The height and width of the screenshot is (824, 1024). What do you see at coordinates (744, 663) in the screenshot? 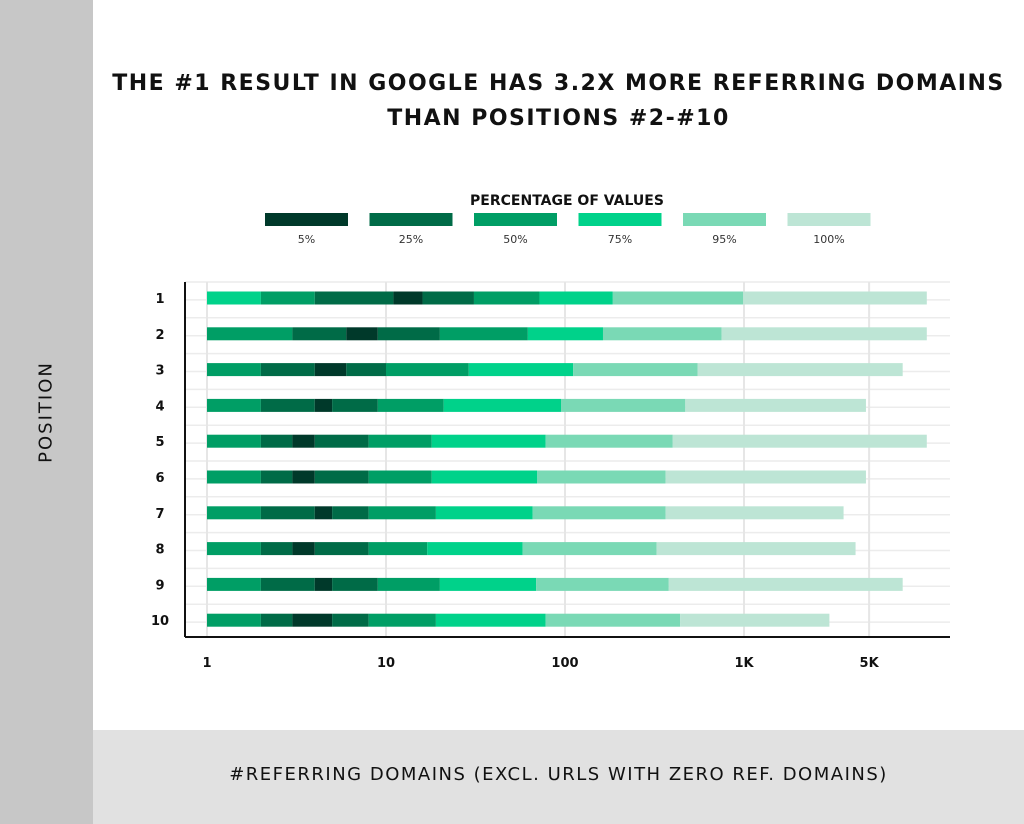
I see `x-tick-label: 1K` at bounding box center [744, 663].